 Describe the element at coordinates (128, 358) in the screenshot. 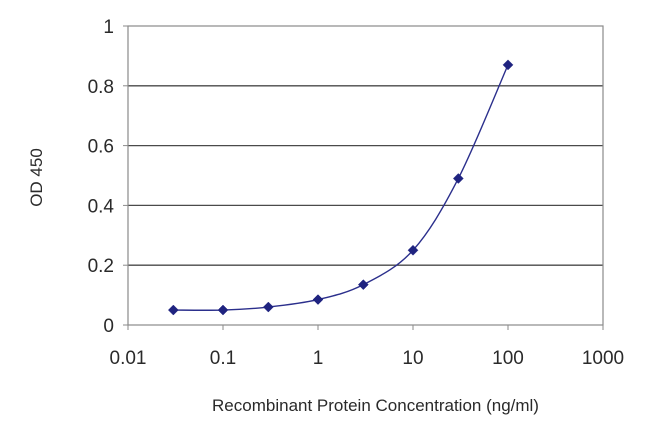

I see `x-tick-label: 0.01` at that location.